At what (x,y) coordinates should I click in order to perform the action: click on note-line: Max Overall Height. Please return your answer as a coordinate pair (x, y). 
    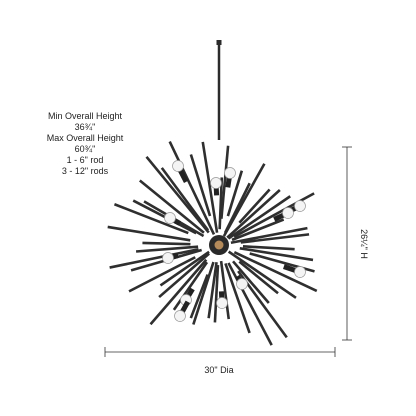
    Looking at the image, I should click on (85, 138).